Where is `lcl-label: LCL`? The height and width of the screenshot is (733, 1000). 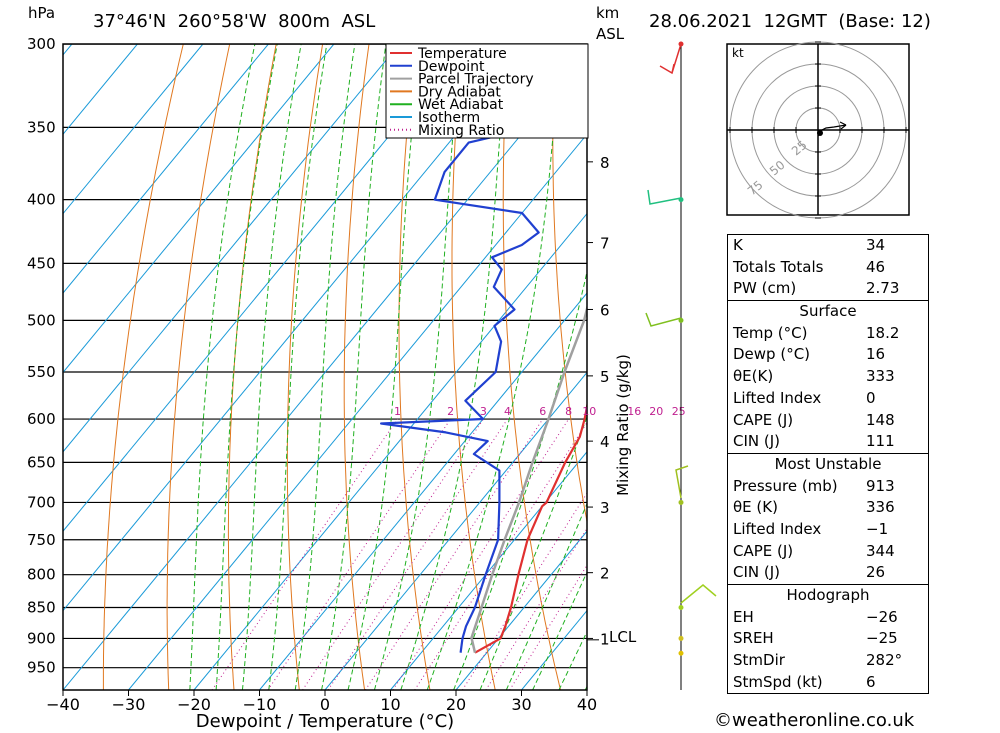 lcl-label: LCL is located at coordinates (623, 637).